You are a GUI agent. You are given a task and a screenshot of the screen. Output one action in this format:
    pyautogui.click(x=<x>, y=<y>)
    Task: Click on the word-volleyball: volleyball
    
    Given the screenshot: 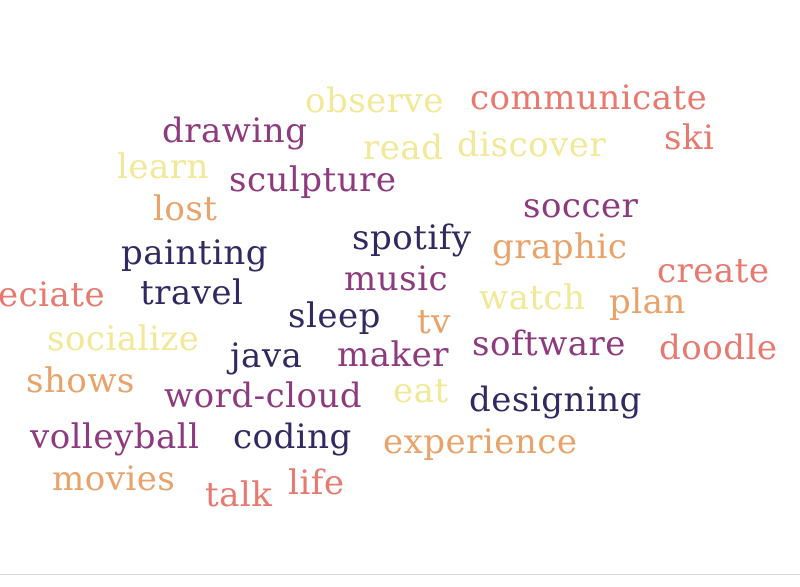 What is the action you would take?
    pyautogui.click(x=115, y=437)
    